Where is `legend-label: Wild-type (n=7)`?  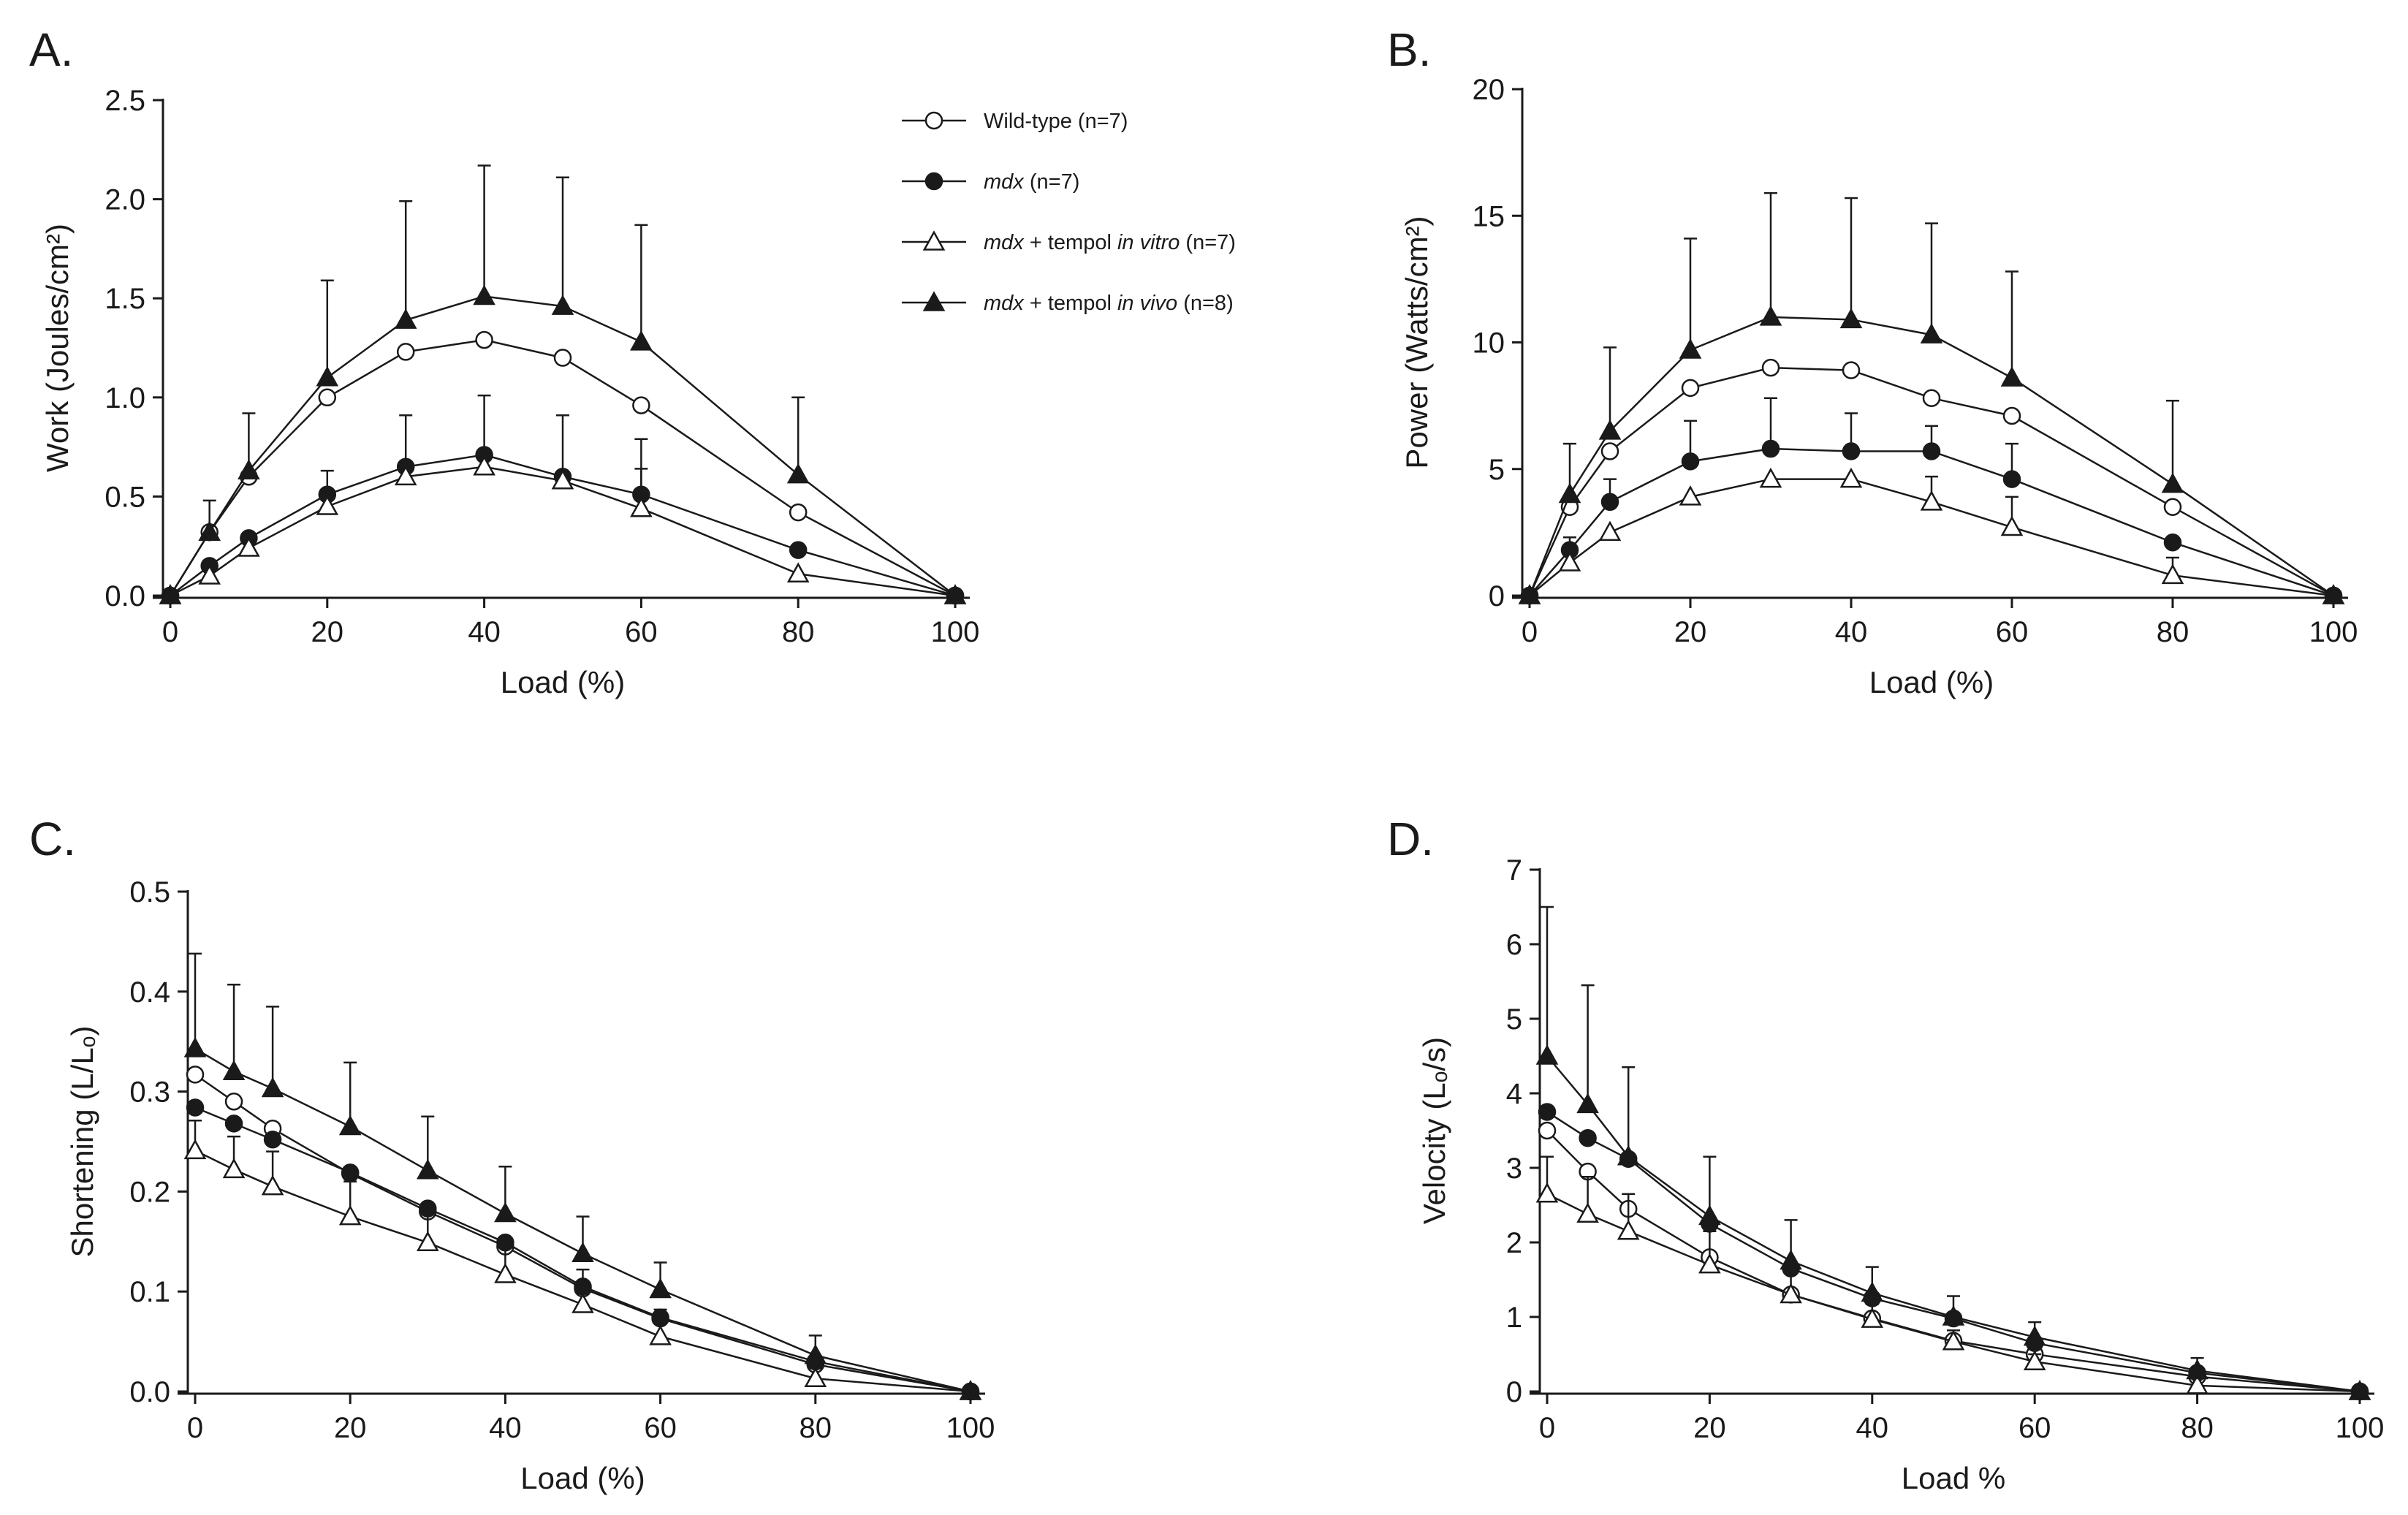
legend-label: Wild-type (n=7) is located at coordinates (1056, 121).